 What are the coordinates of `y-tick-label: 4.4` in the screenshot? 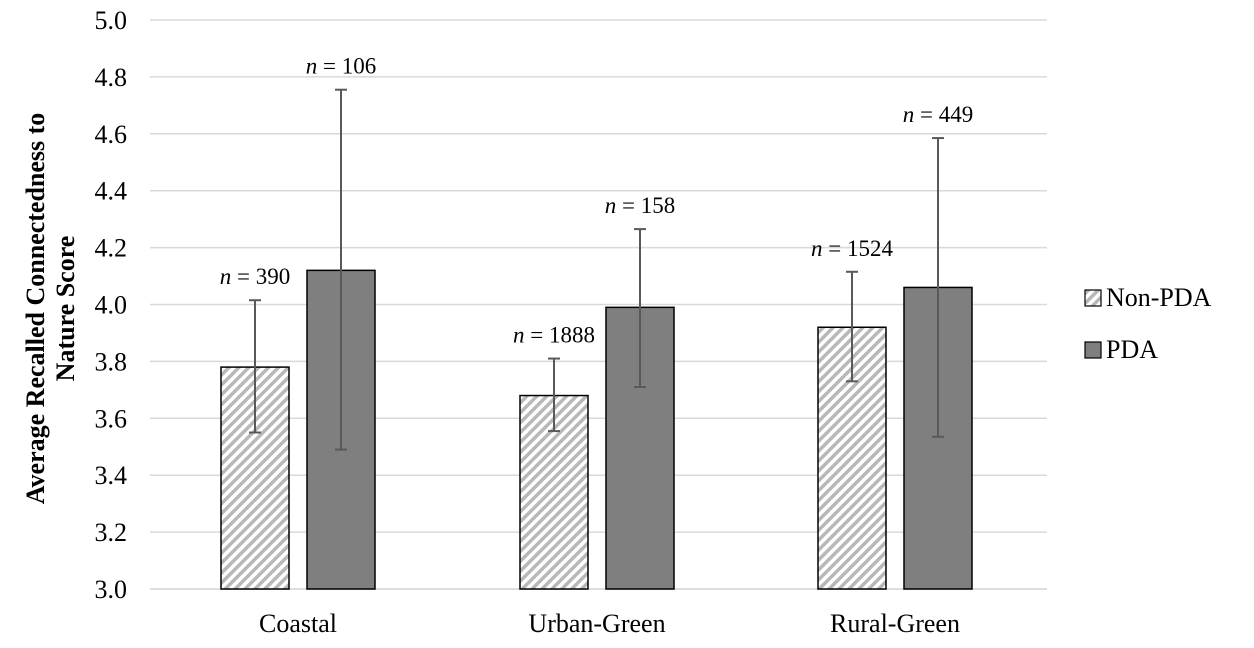 It's located at (111, 191).